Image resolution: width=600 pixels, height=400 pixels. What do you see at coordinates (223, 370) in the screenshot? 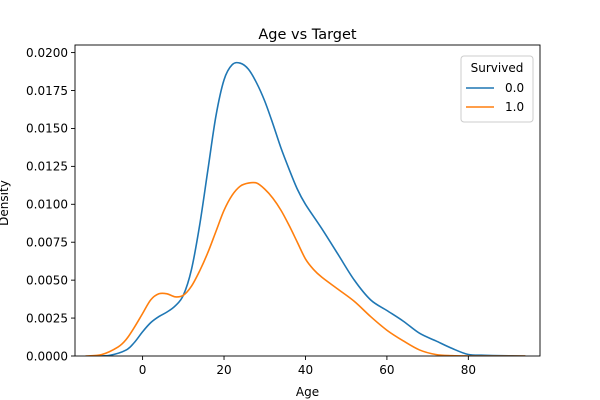
I see `x-tick-label-1: 20` at bounding box center [223, 370].